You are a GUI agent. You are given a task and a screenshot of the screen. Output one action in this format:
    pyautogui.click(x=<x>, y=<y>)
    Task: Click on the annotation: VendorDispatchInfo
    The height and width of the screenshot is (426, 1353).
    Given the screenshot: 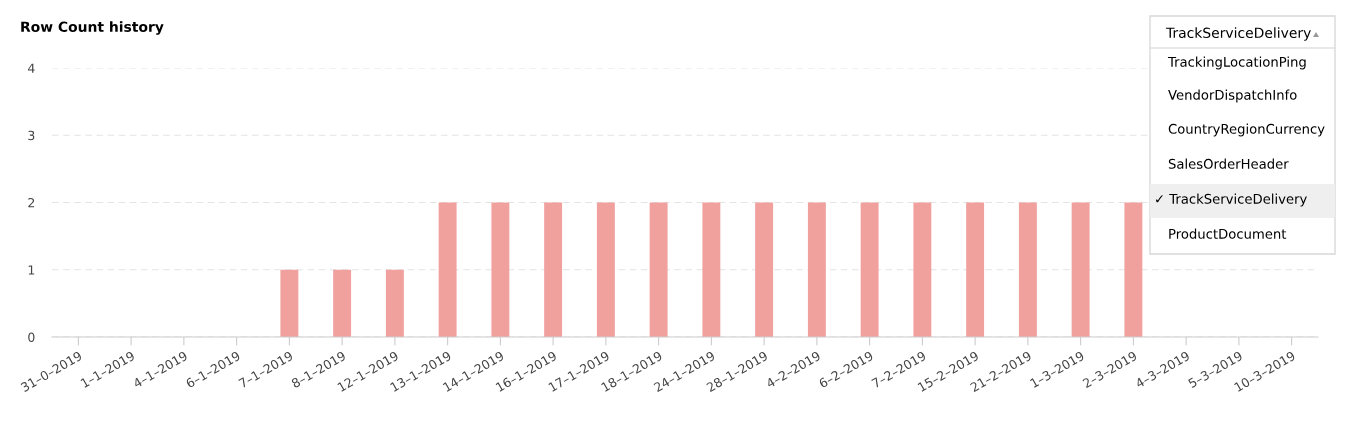 What is the action you would take?
    pyautogui.click(x=1232, y=96)
    